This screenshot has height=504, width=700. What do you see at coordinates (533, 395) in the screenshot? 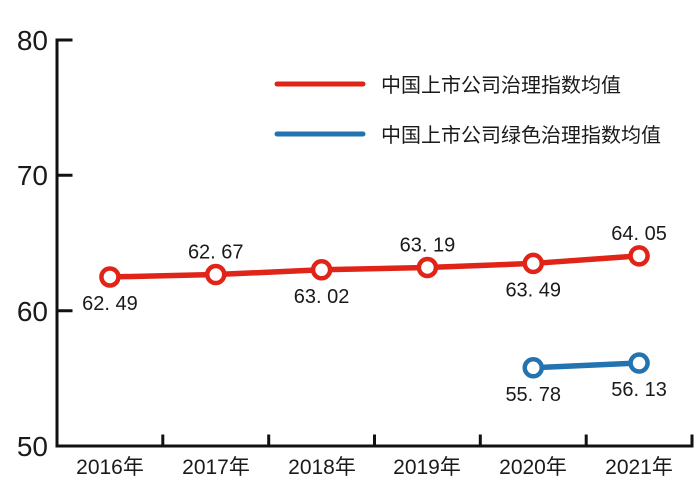
I see `data-point-label: 55. 78` at bounding box center [533, 395].